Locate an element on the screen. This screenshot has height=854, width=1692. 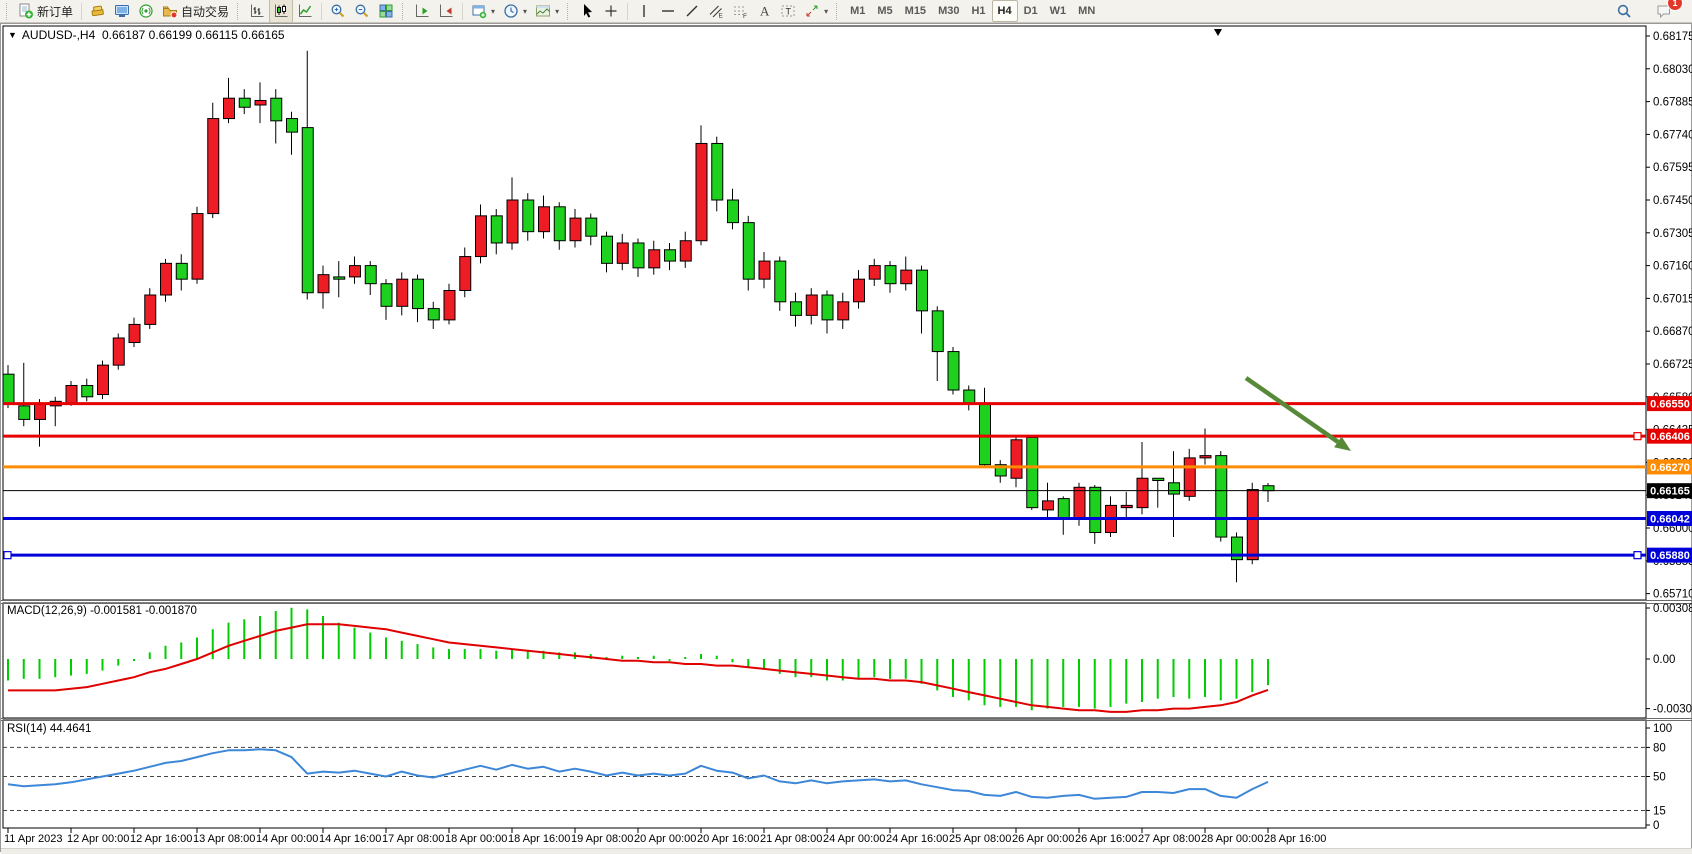
signal-icon is located at coordinates (146, 11).